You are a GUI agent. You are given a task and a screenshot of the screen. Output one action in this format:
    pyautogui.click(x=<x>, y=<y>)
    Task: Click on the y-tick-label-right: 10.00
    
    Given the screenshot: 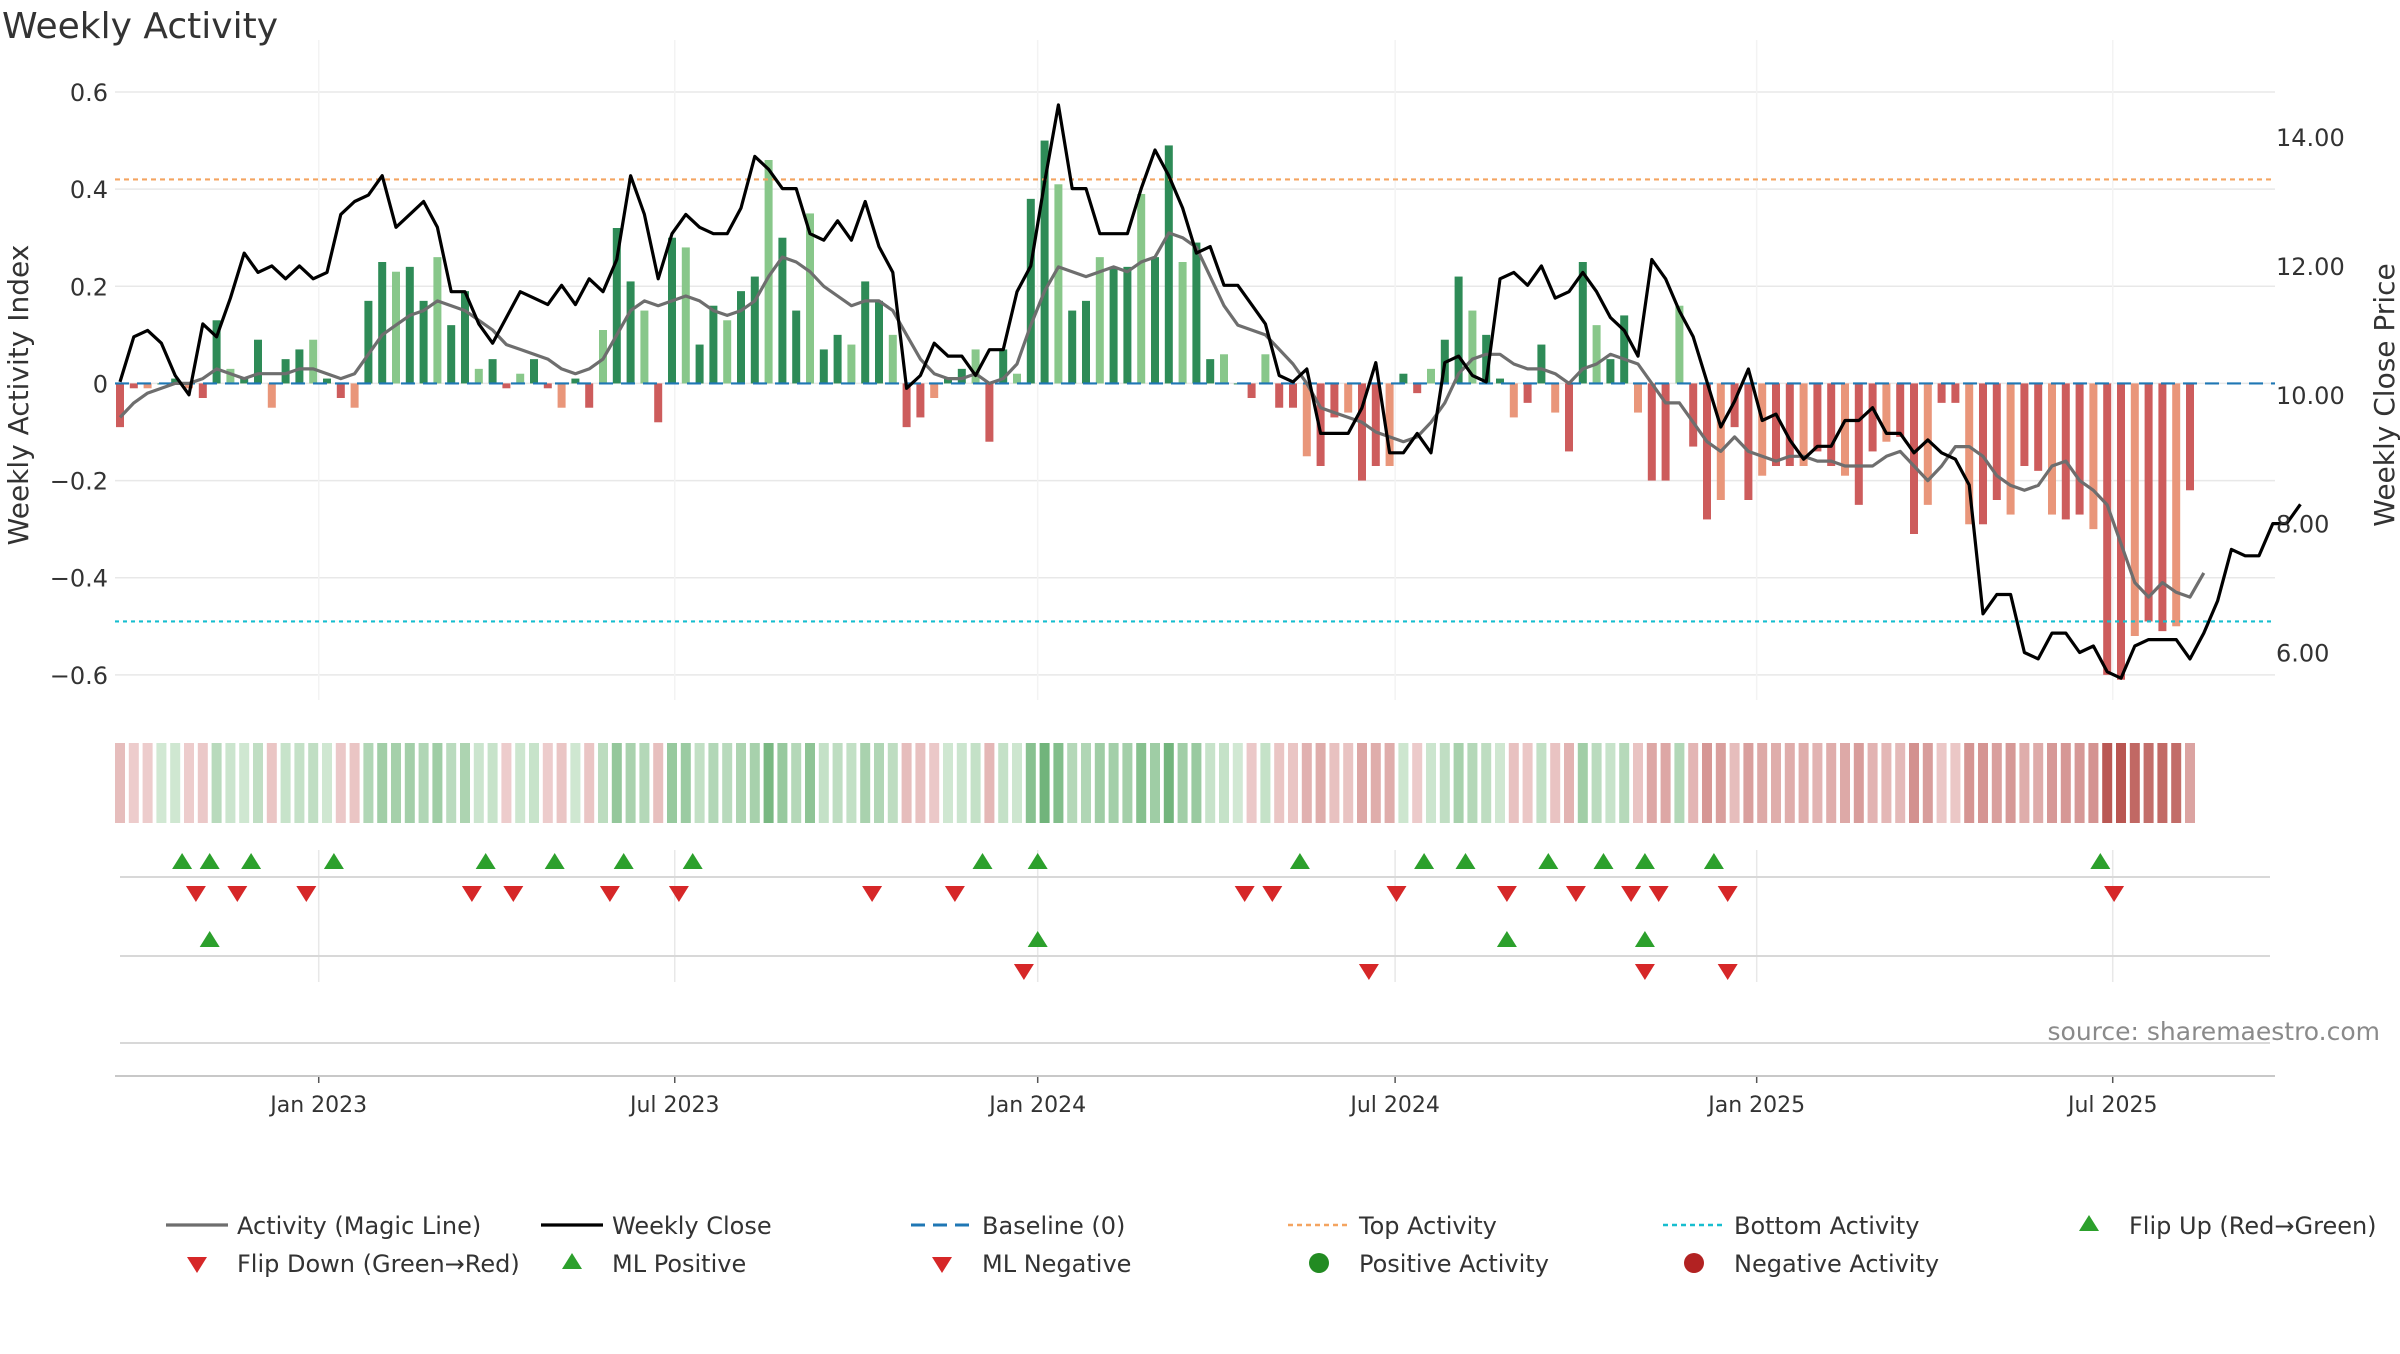 What is the action you would take?
    pyautogui.click(x=2310, y=396)
    